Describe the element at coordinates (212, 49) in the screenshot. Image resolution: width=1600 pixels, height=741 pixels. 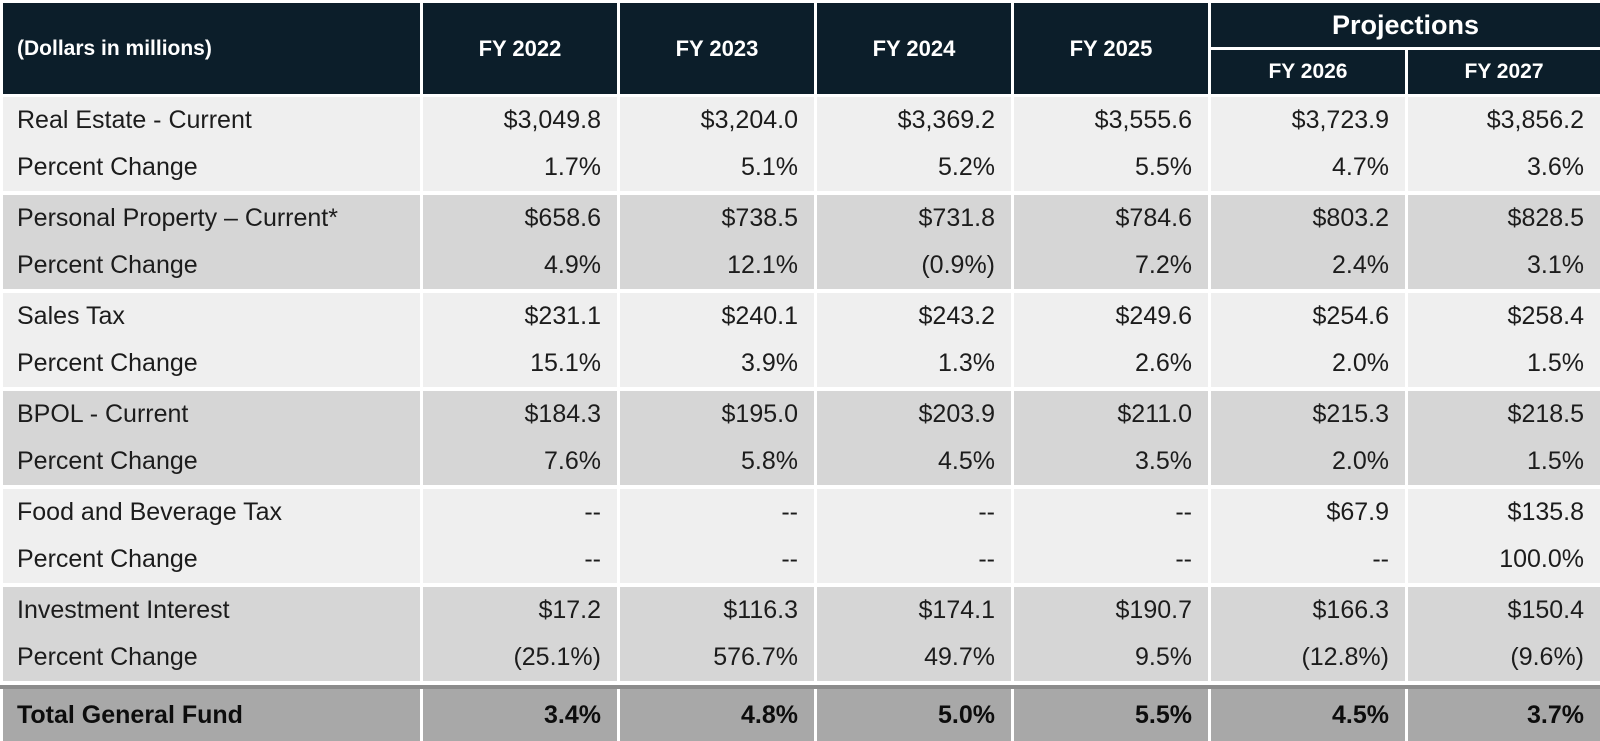
I see `dollars-in-millions-header: (Dollars in millions)` at that location.